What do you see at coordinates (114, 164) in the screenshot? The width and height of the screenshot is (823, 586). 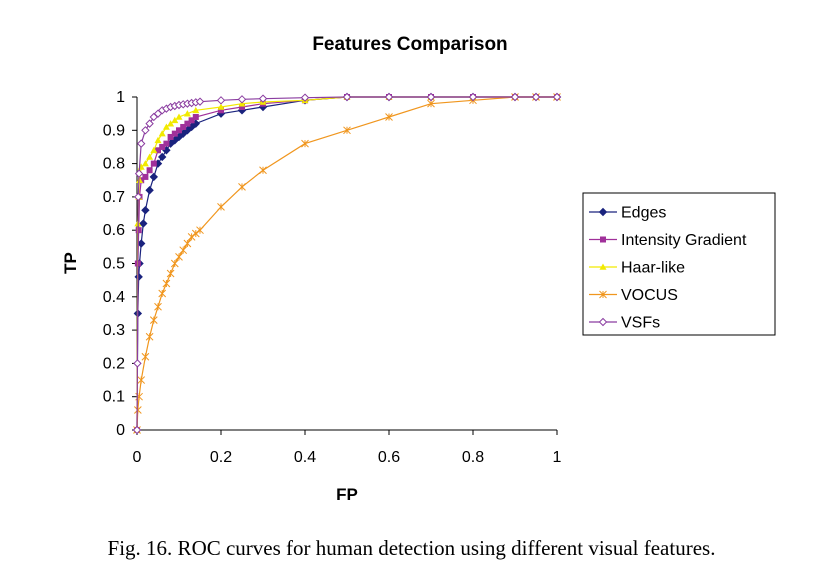 I see `y-tick-label: 0.8` at bounding box center [114, 164].